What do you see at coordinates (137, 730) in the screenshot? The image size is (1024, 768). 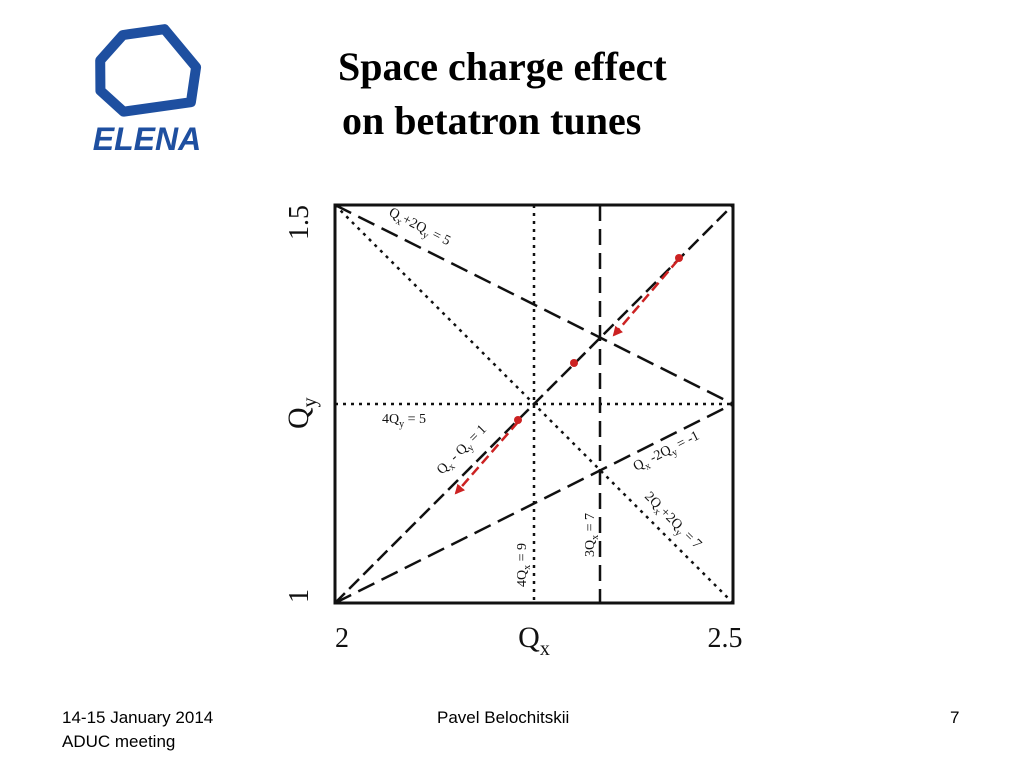 I see `footer-date-meeting: 14-15 January 2014 ADUC meeting` at bounding box center [137, 730].